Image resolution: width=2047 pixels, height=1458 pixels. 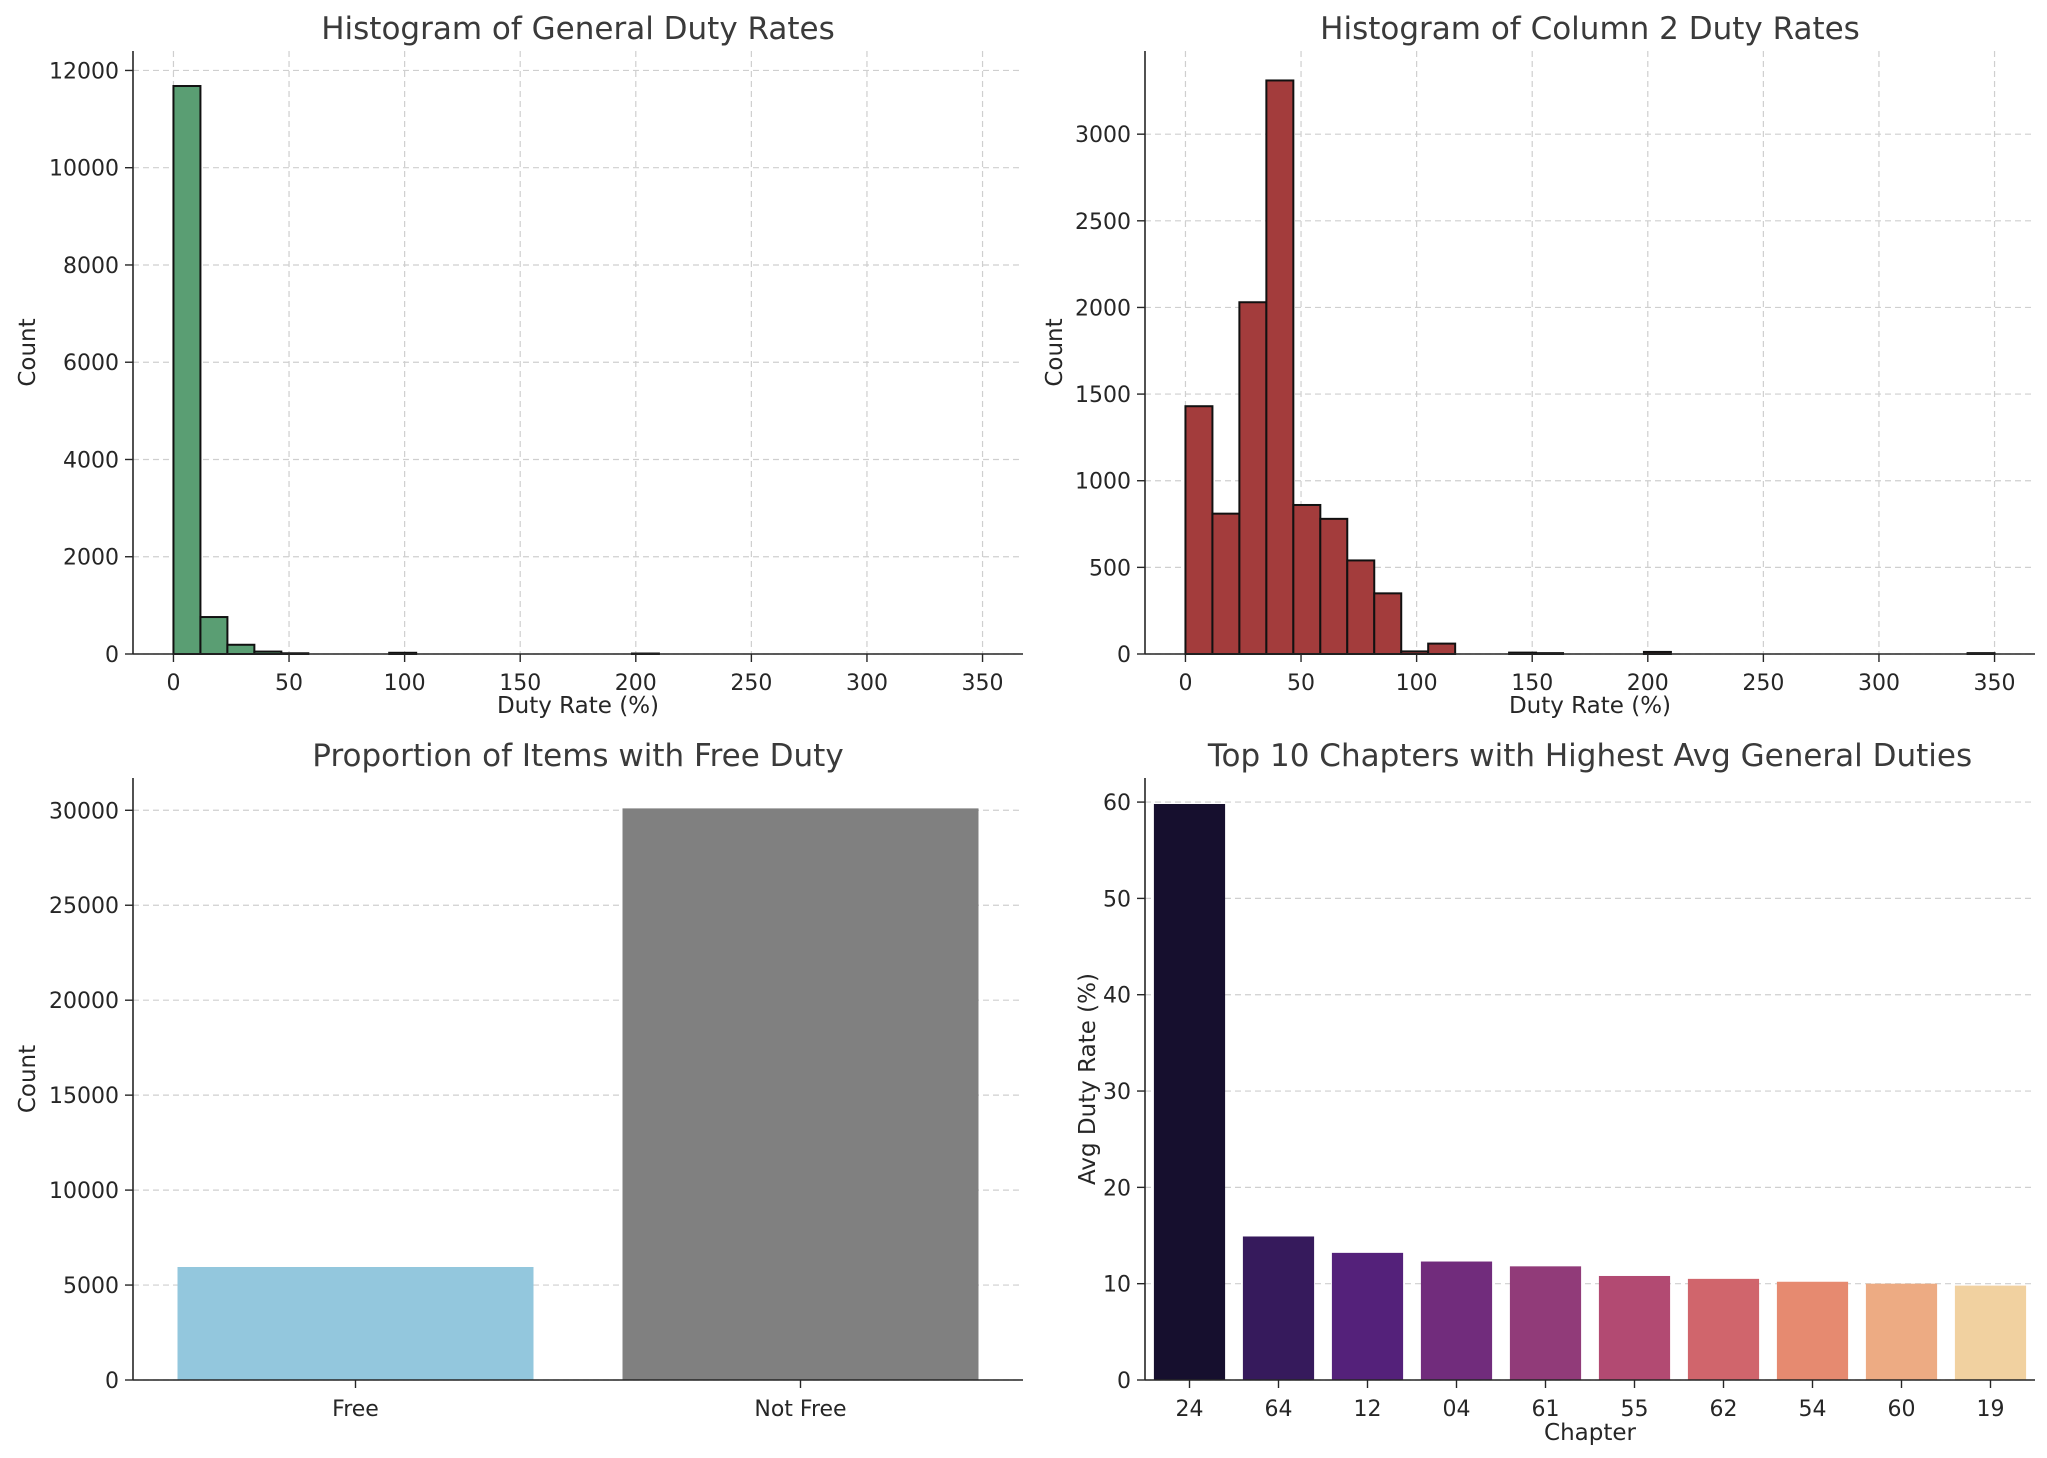 What do you see at coordinates (416, 370) in the screenshot?
I see `bars` at bounding box center [416, 370].